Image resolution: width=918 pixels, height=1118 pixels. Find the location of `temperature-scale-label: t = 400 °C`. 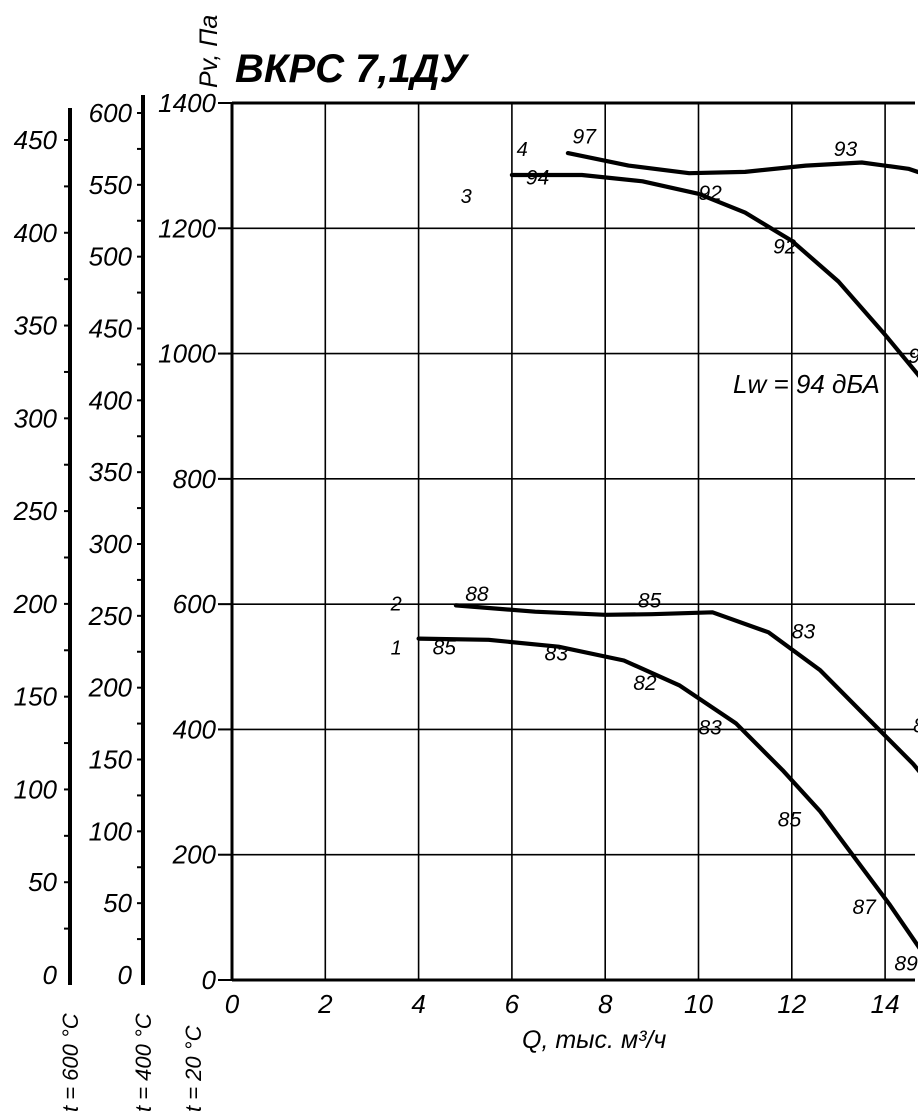

temperature-scale-label: t = 400 °C is located at coordinates (143, 1062).